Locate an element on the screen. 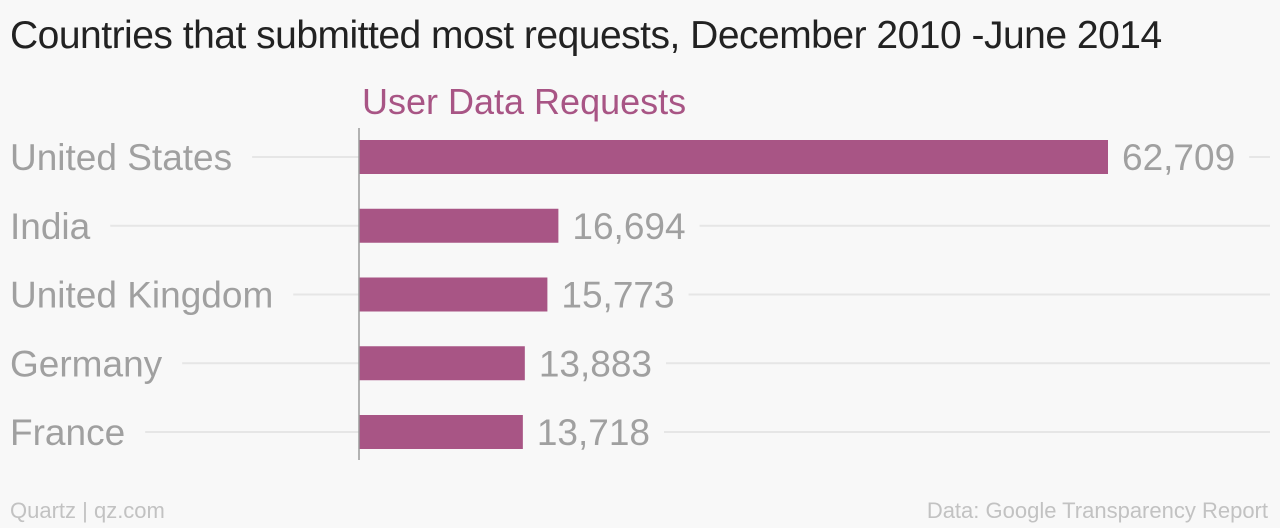 Image resolution: width=1280 pixels, height=528 pixels. category-label: India is located at coordinates (50, 226).